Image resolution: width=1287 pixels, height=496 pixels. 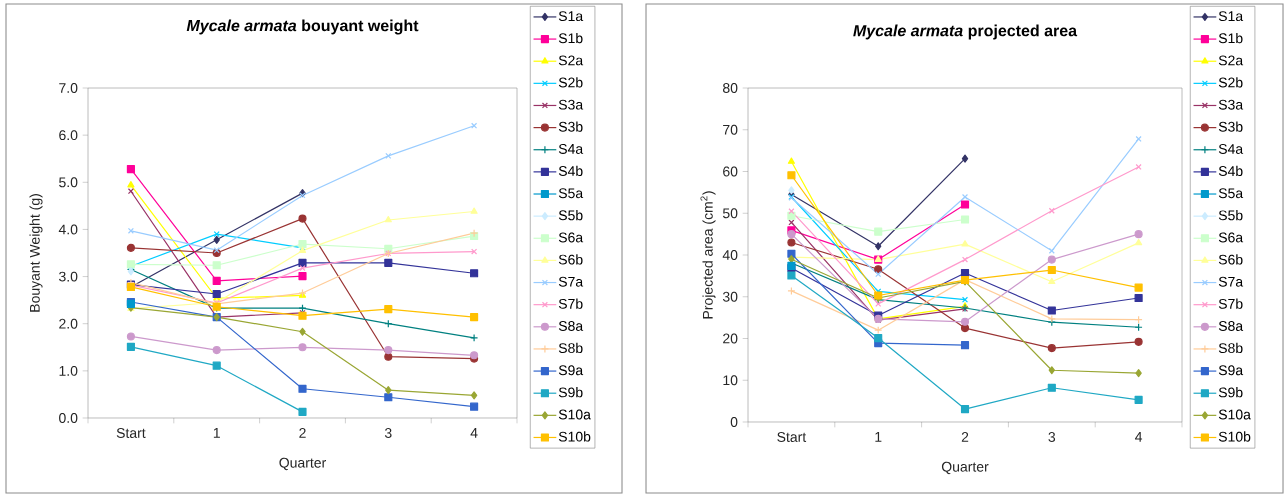 What do you see at coordinates (730, 296) in the screenshot?
I see `y-tick-label: 30` at bounding box center [730, 296].